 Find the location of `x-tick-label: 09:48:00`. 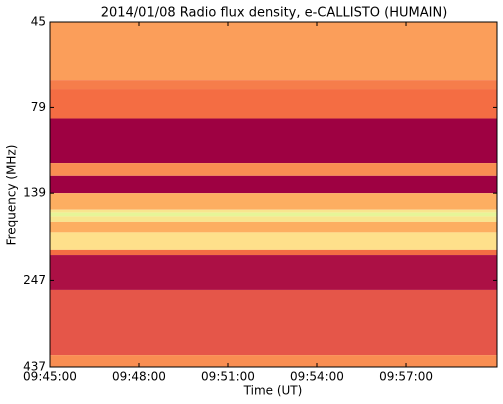

x-tick-label: 09:48:00 is located at coordinates (139, 377).